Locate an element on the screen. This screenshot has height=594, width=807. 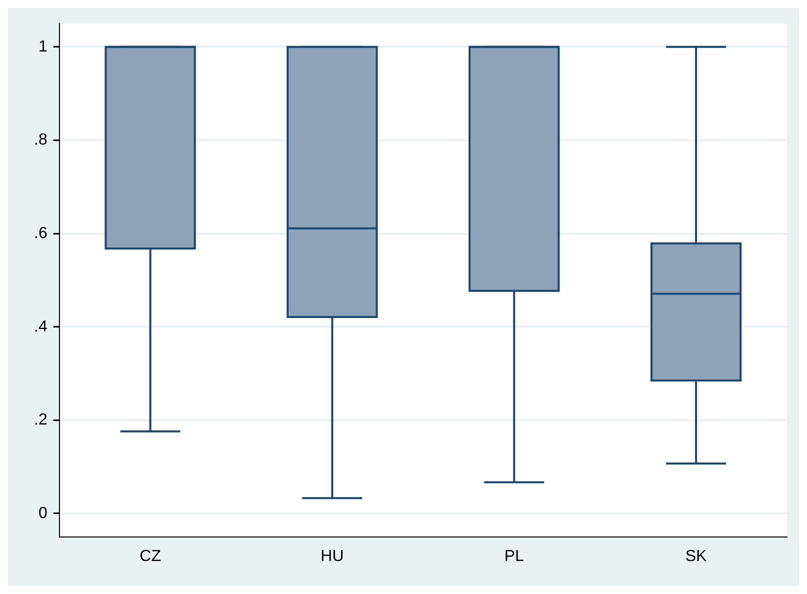
y-tick-label: .8 is located at coordinates (41, 140).